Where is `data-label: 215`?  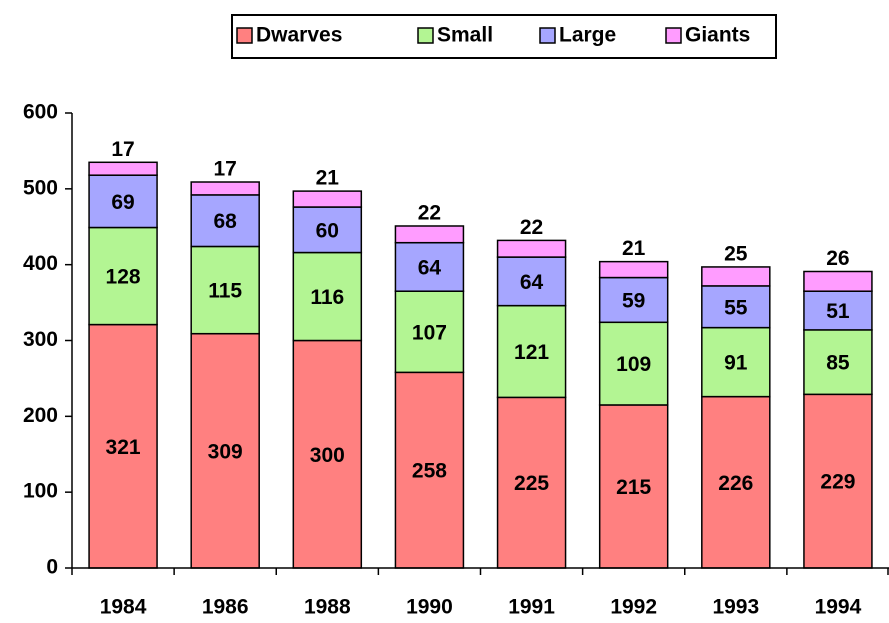 data-label: 215 is located at coordinates (633, 487).